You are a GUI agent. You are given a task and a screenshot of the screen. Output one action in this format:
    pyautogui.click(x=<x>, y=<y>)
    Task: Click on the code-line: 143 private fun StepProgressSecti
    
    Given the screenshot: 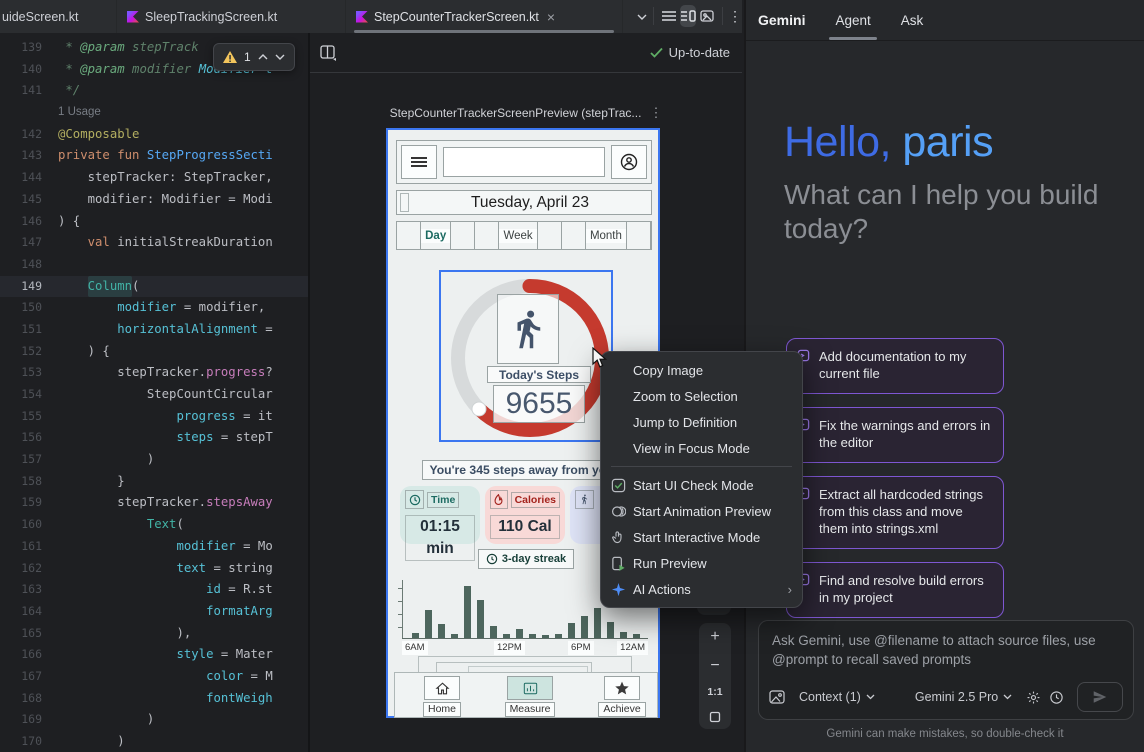 What is the action you would take?
    pyautogui.click(x=154, y=156)
    